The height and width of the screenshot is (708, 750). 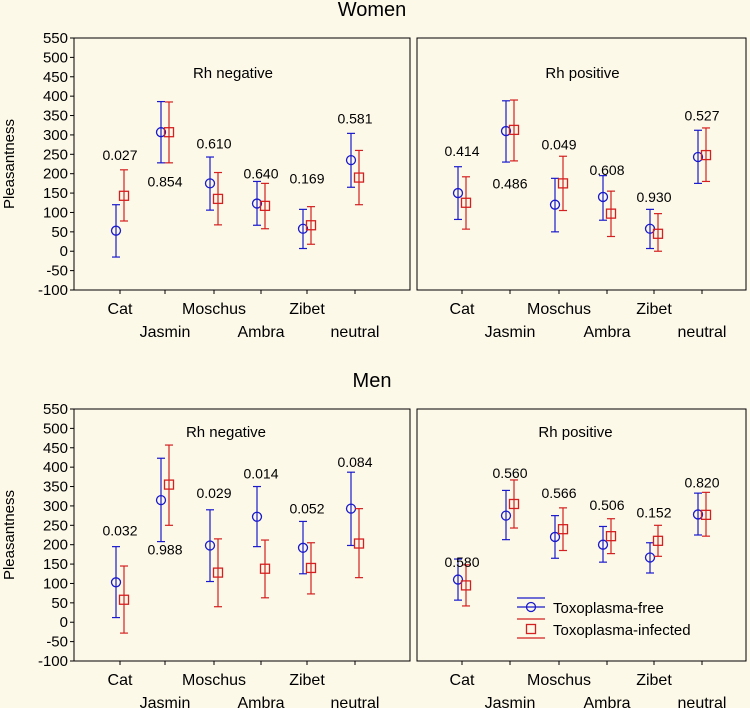 I want to click on y-tick-label: 350, so click(x=55, y=116).